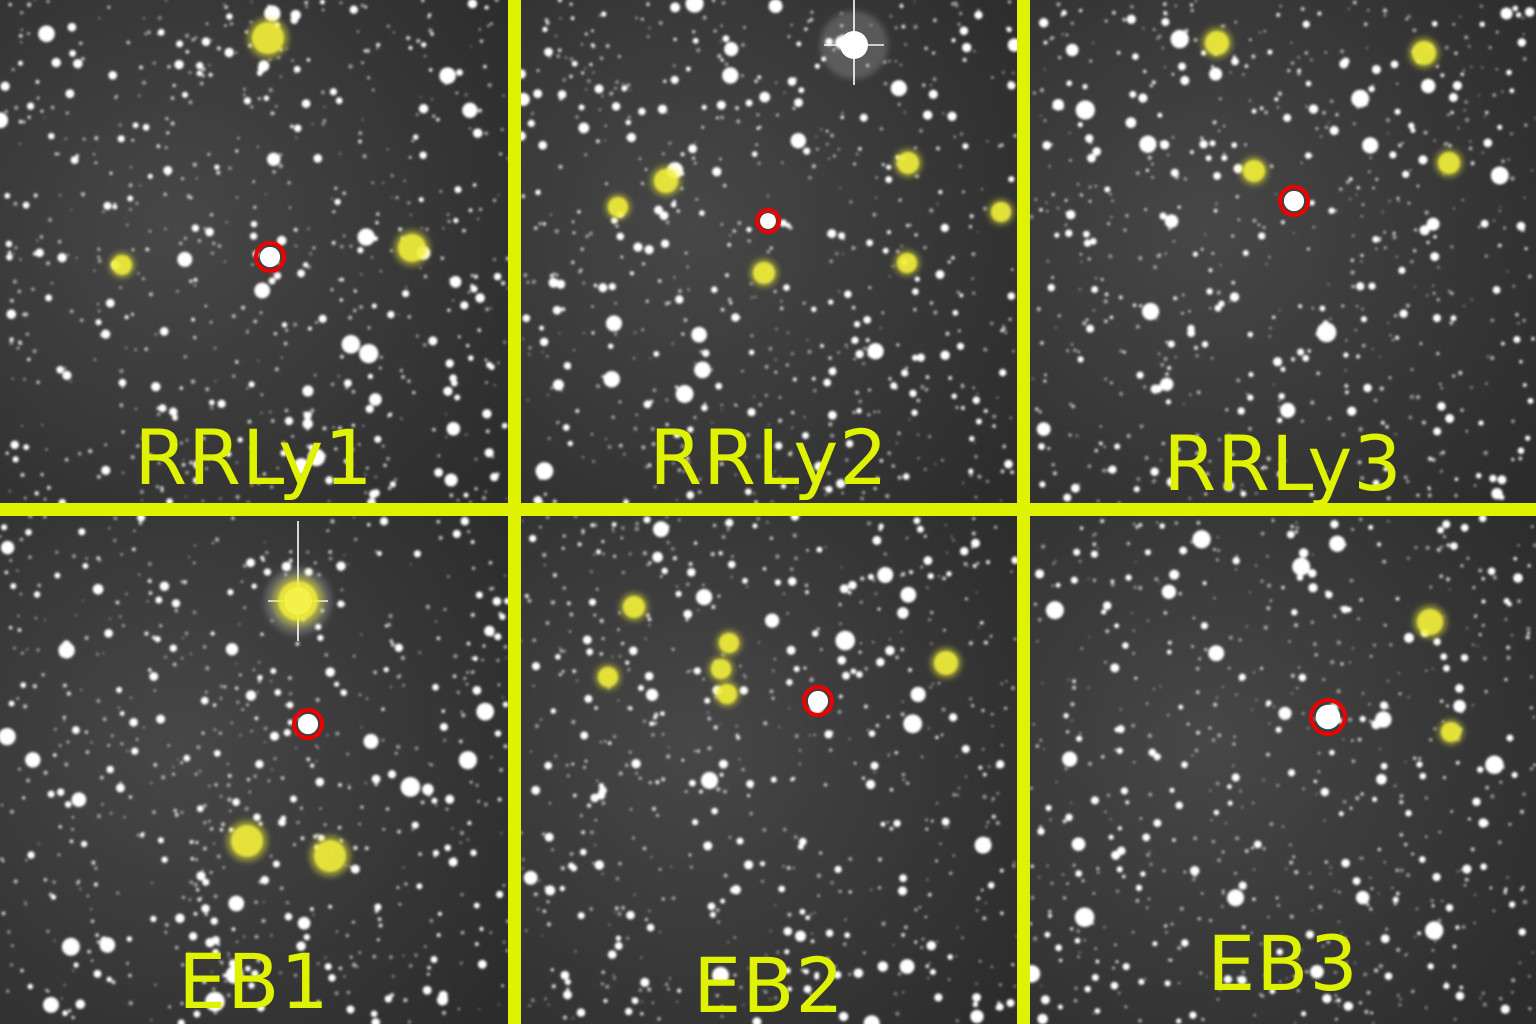  Describe the element at coordinates (1283, 461) in the screenshot. I see `panel-label-rrly3: RRLy3` at that location.